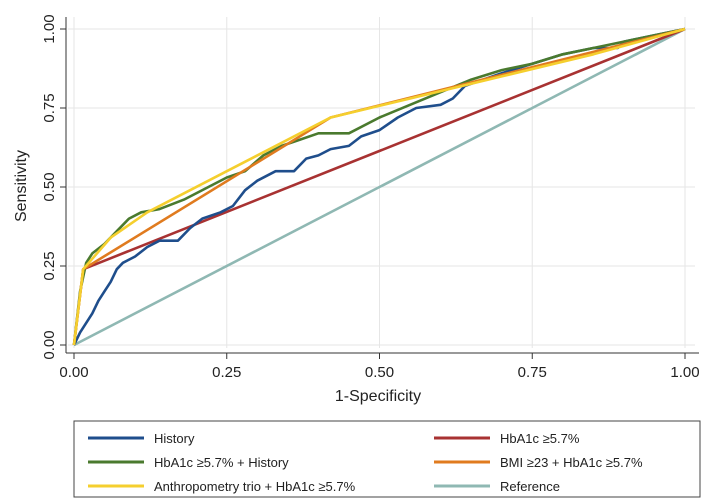 The height and width of the screenshot is (500, 707). I want to click on x-tick-label: 0.00, so click(73, 372).